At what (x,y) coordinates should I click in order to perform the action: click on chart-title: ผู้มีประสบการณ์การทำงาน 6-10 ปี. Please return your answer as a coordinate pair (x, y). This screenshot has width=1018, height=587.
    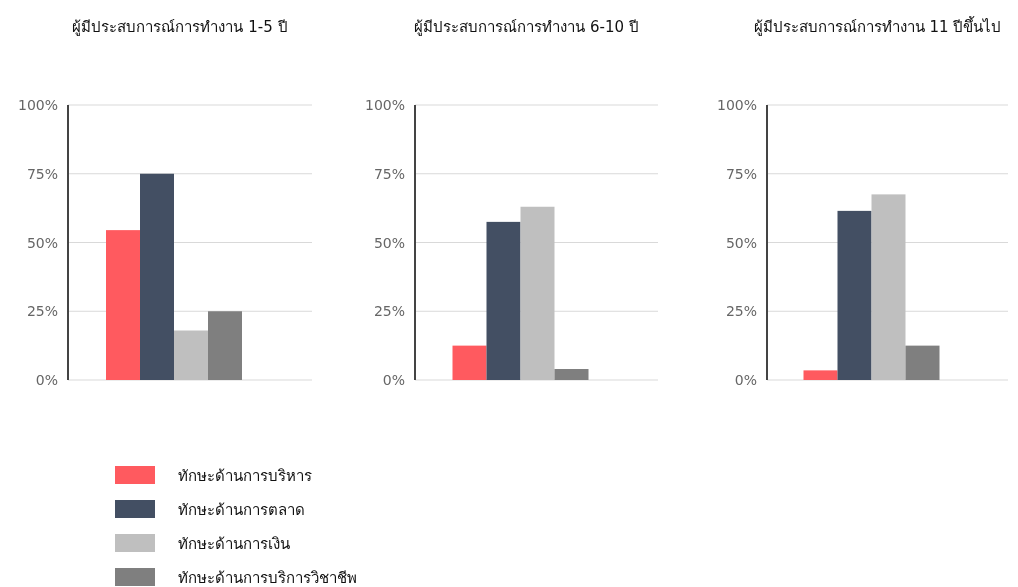
    Looking at the image, I should click on (526, 27).